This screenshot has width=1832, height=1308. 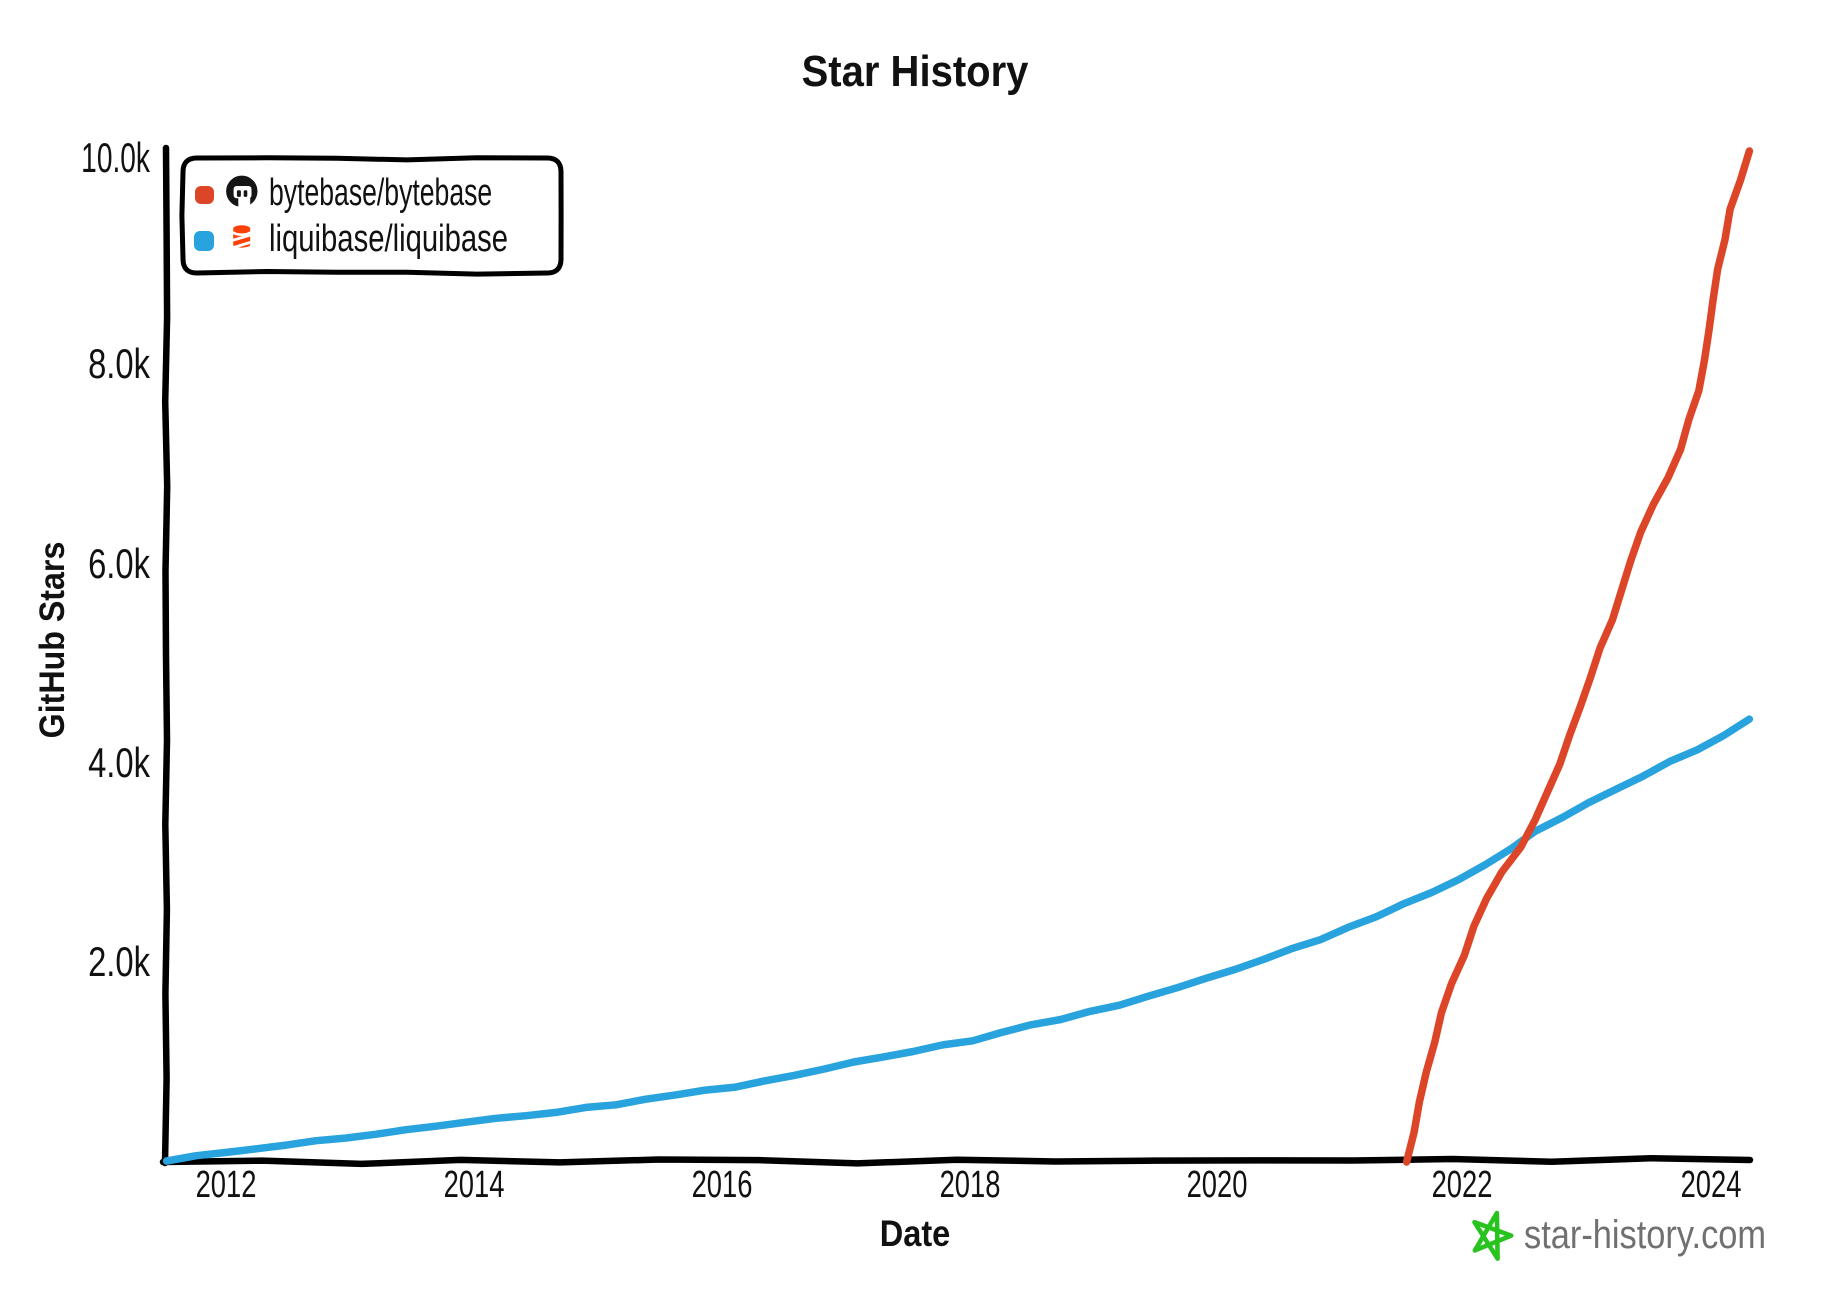 I want to click on svg-text: 2018, so click(x=970, y=1185).